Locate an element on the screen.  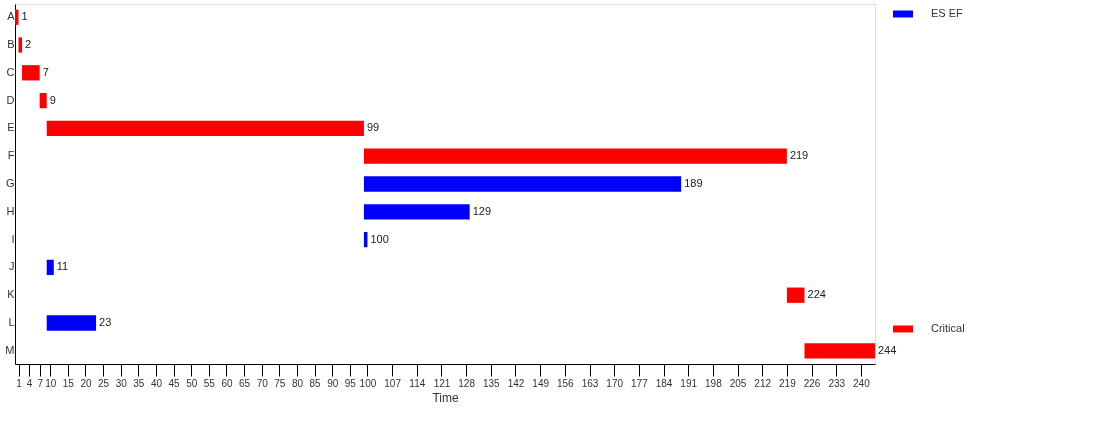
y-tick-label: E is located at coordinates (11, 127).